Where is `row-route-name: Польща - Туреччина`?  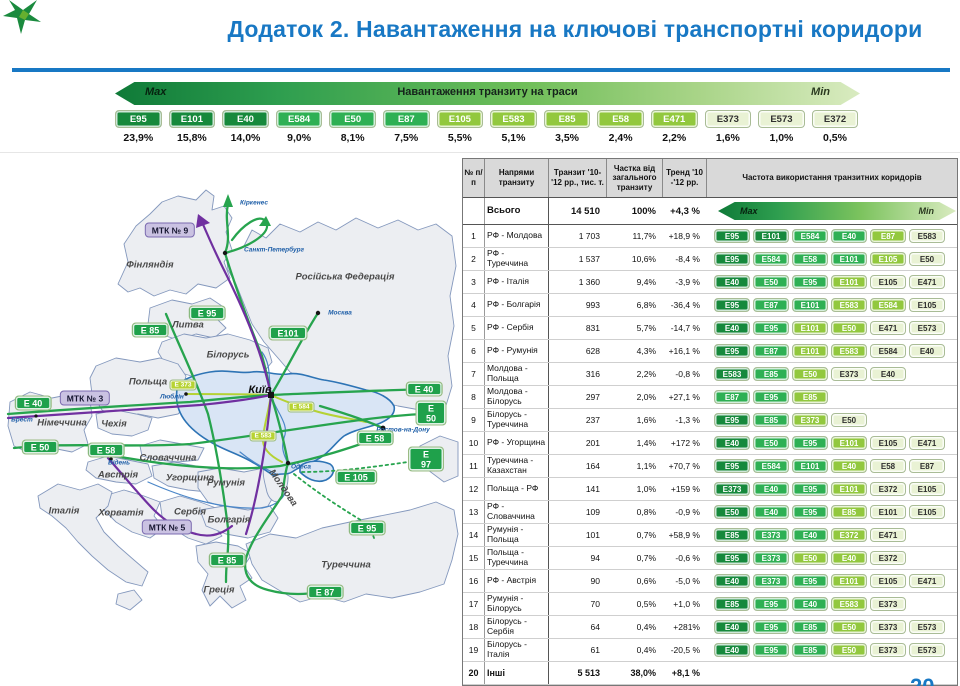
row-route-name: Польща - Туреччина is located at coordinates (517, 558).